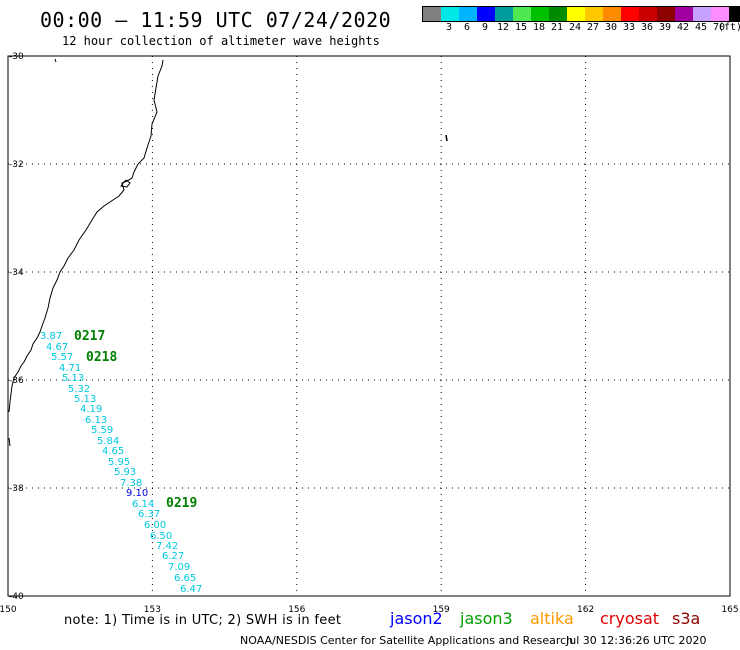 This screenshot has height=650, width=740. Describe the element at coordinates (539, 27) in the screenshot. I see `legend-label: 18` at that location.